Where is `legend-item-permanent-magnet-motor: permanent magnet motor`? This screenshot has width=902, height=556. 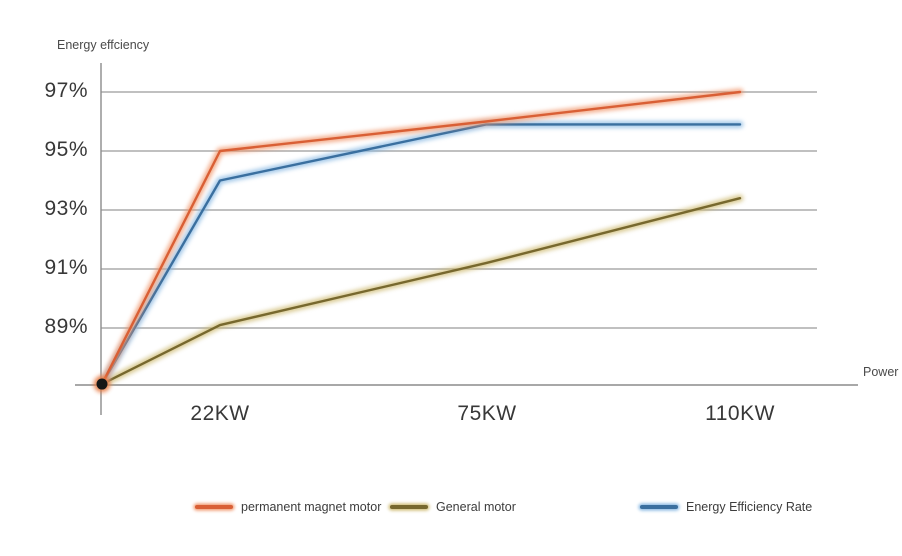 legend-item-permanent-magnet-motor: permanent magnet motor is located at coordinates (288, 507).